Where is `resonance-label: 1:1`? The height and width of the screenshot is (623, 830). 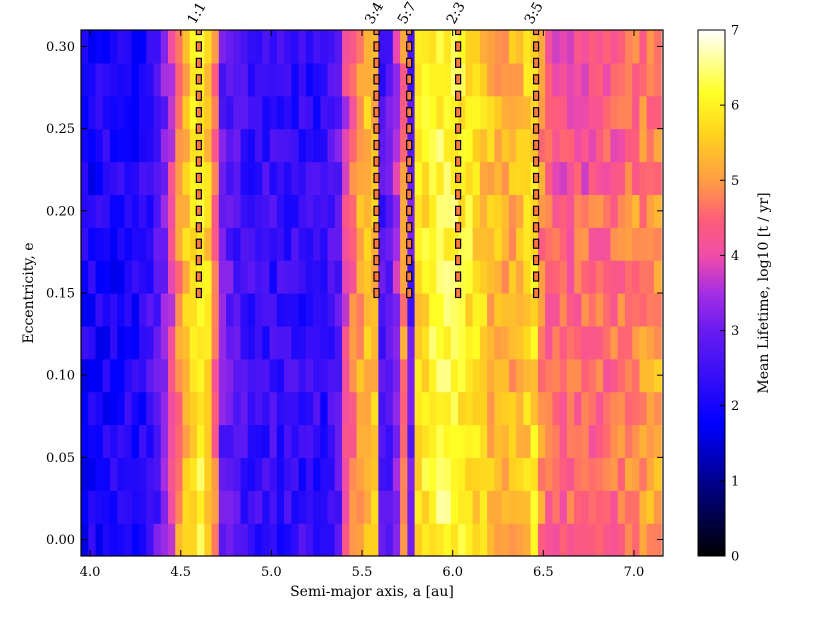
resonance-label: 1:1 is located at coordinates (197, 13).